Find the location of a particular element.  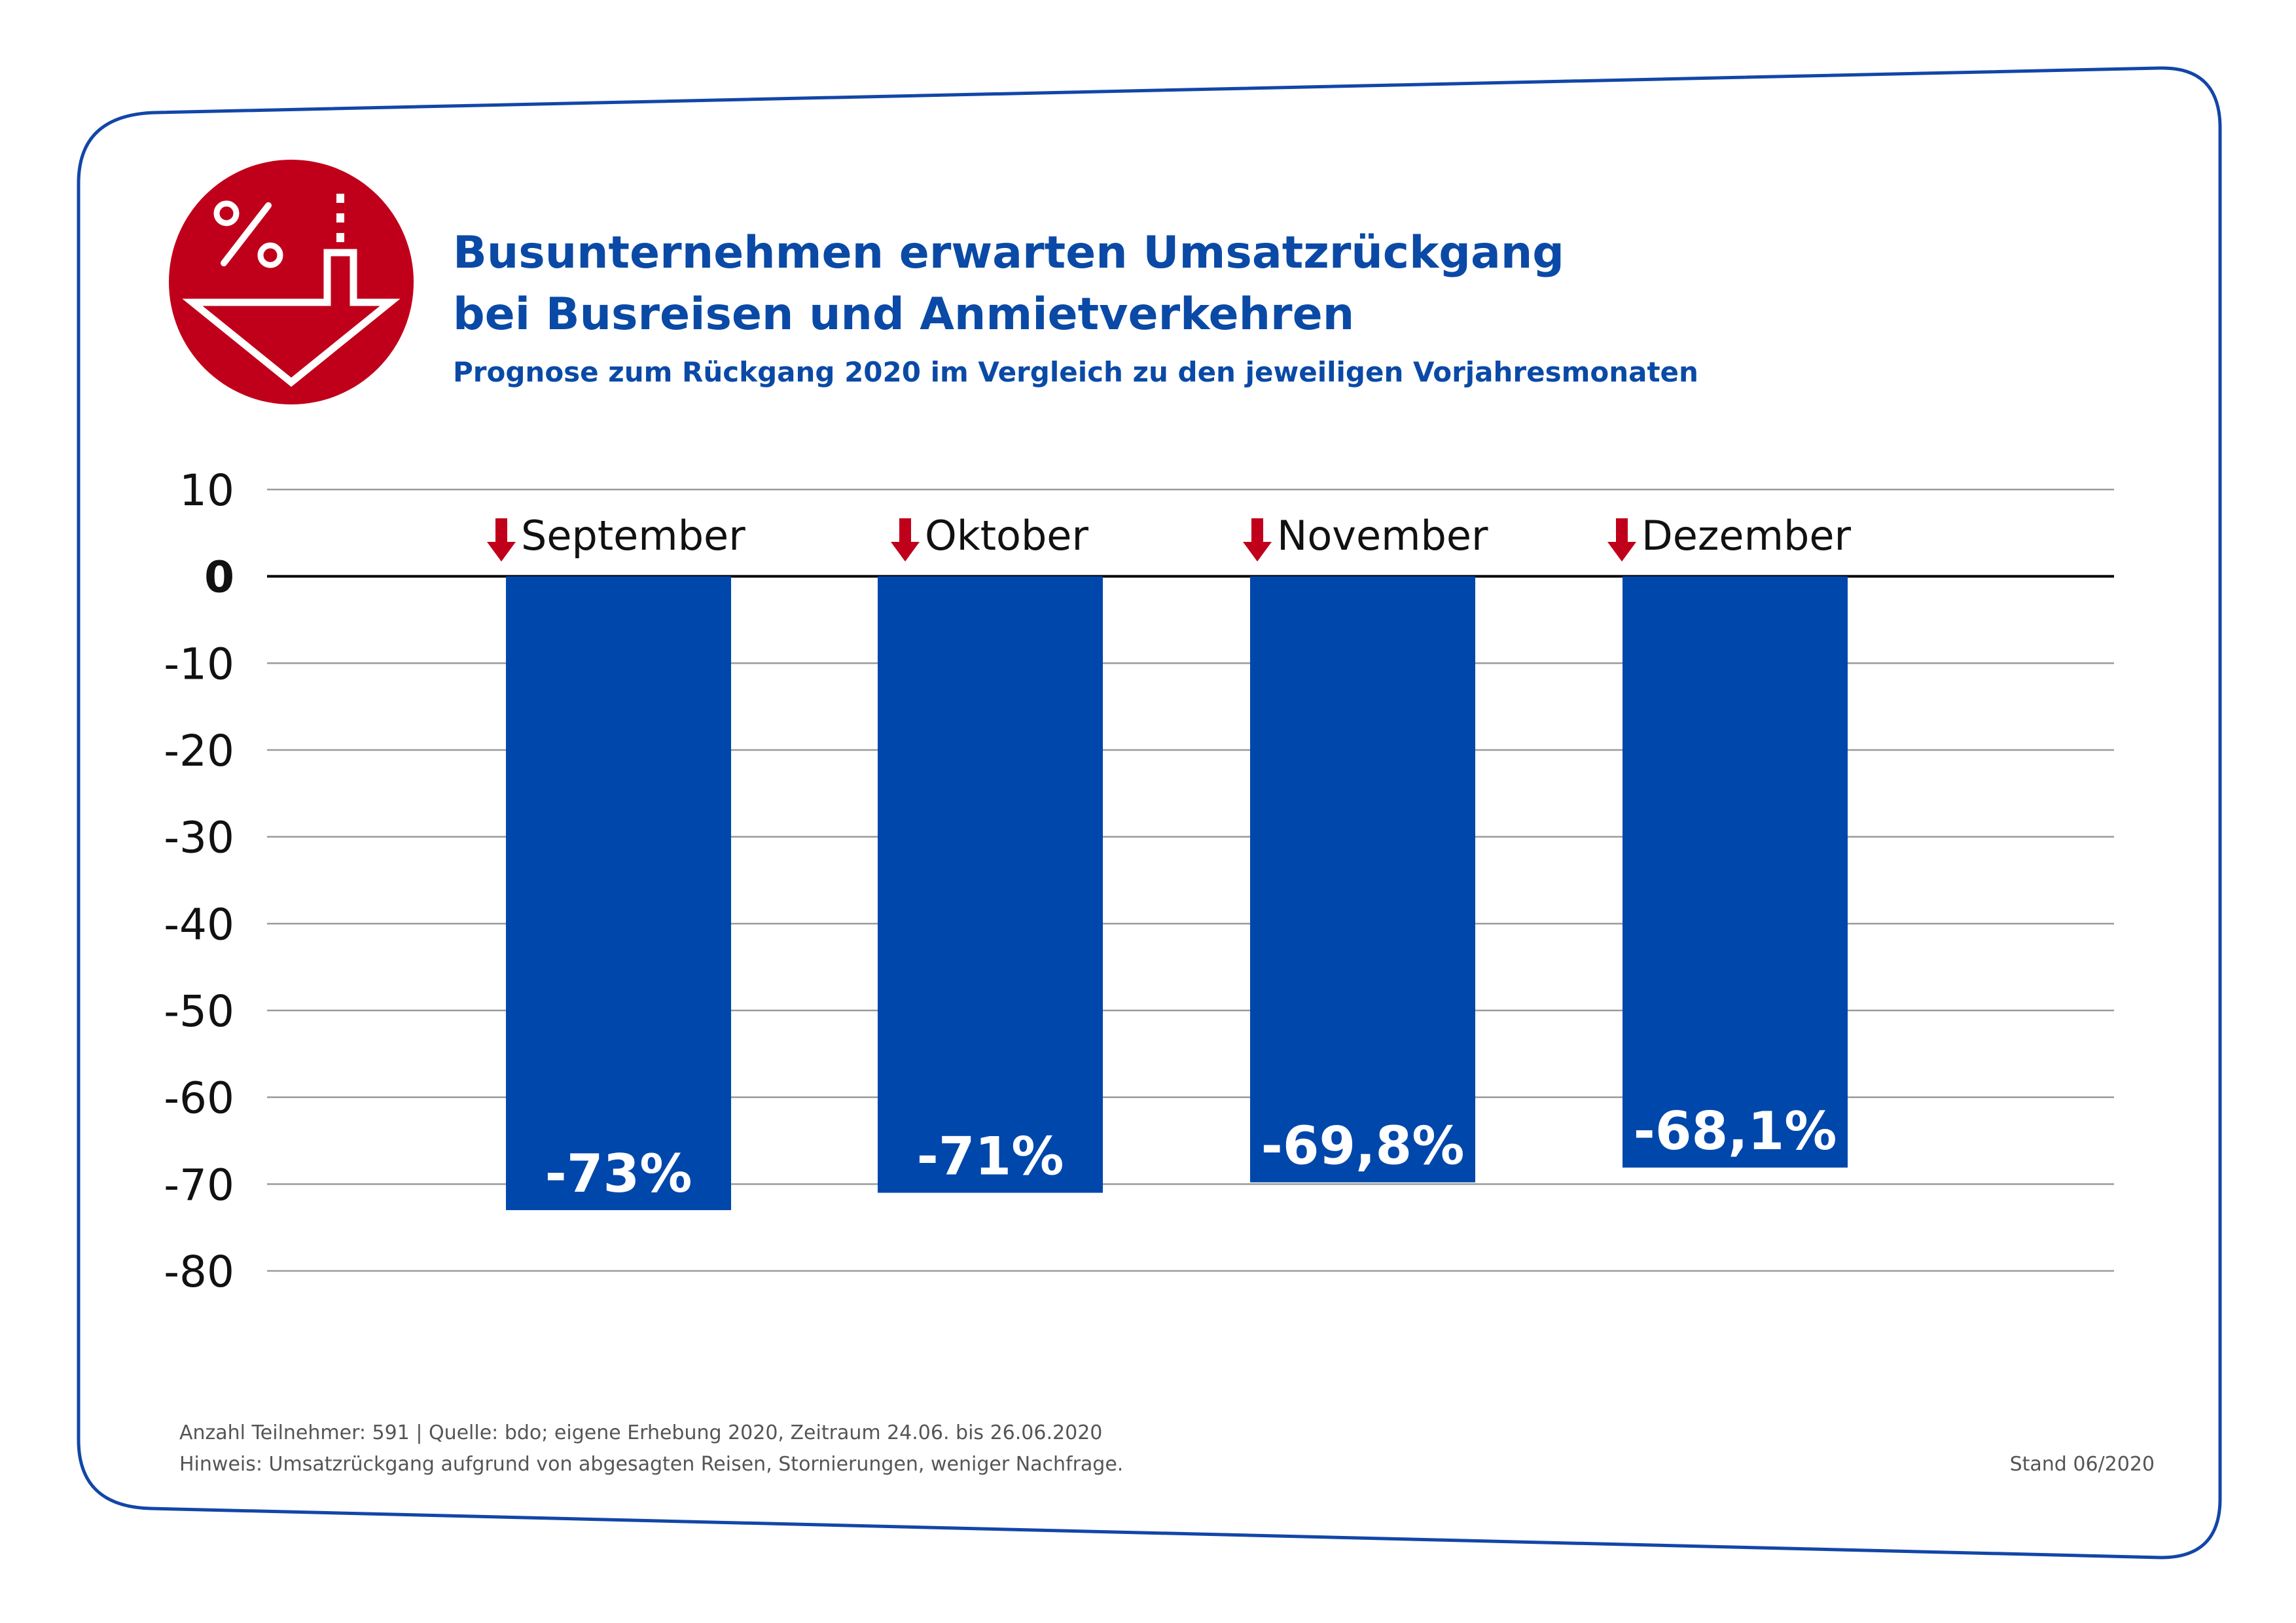

data-label: -71% is located at coordinates (990, 1156).